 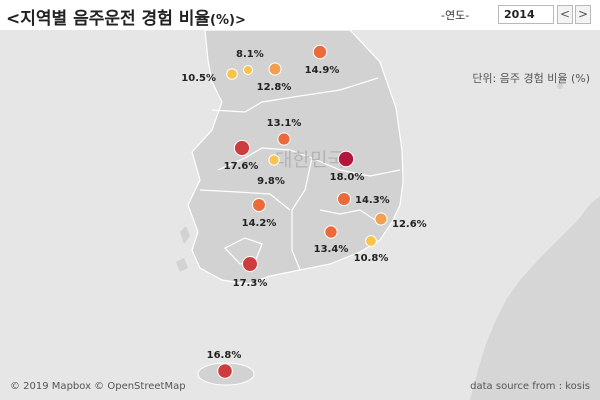 What do you see at coordinates (98, 386) in the screenshot?
I see `map-attribution: © 2019 Mapbox © OpenStreetMap` at bounding box center [98, 386].